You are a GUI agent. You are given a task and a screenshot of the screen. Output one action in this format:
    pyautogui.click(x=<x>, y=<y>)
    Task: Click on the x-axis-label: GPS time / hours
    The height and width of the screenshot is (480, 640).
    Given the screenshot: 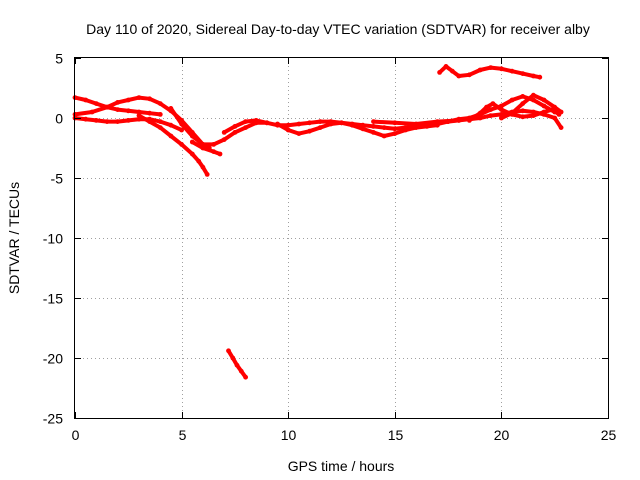 What is the action you would take?
    pyautogui.click(x=341, y=466)
    